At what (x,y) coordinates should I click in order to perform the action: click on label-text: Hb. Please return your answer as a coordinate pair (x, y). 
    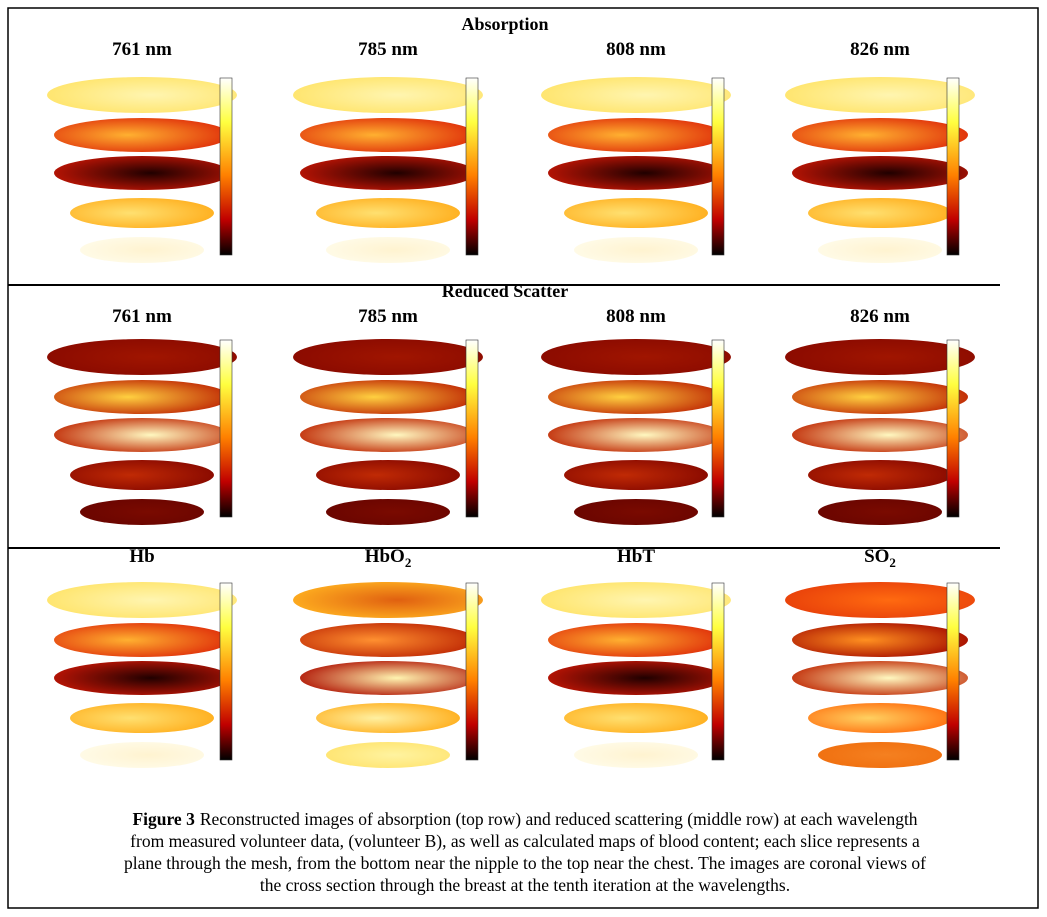
    Looking at the image, I should click on (141, 556).